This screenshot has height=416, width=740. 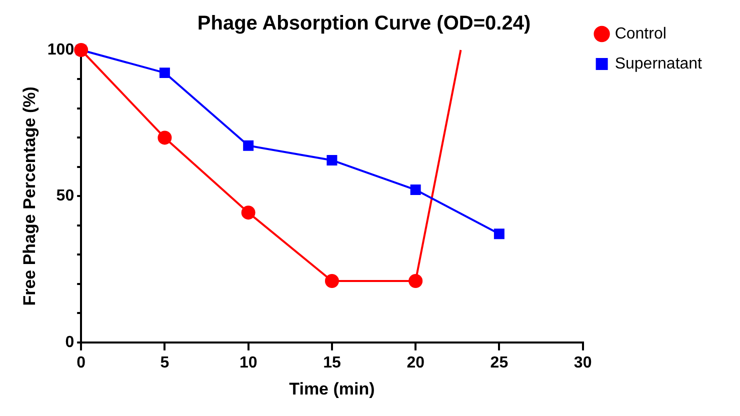 What do you see at coordinates (332, 363) in the screenshot?
I see `x-tick-label: 15` at bounding box center [332, 363].